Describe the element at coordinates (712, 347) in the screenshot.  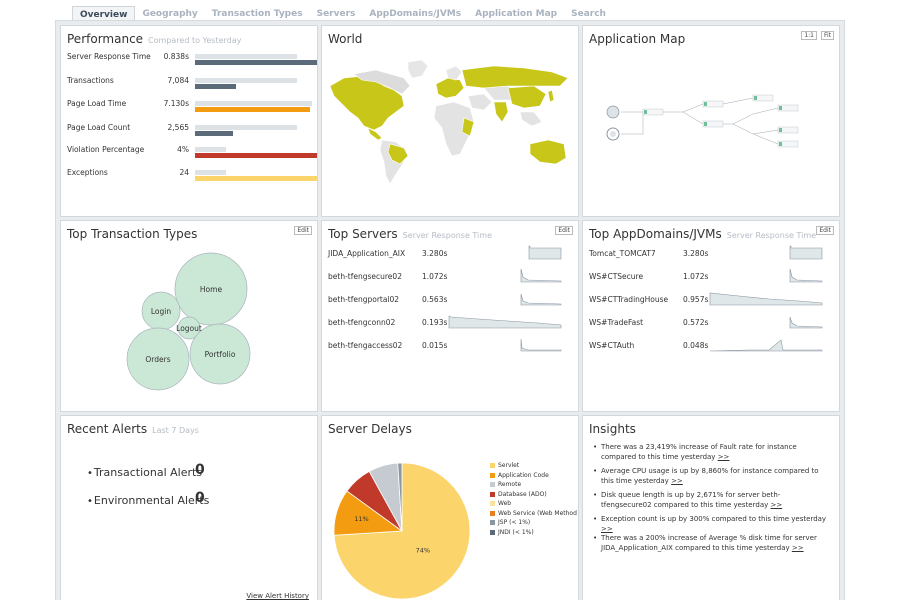
I see `server-row: WS#CTAuth 0.048s` at that location.